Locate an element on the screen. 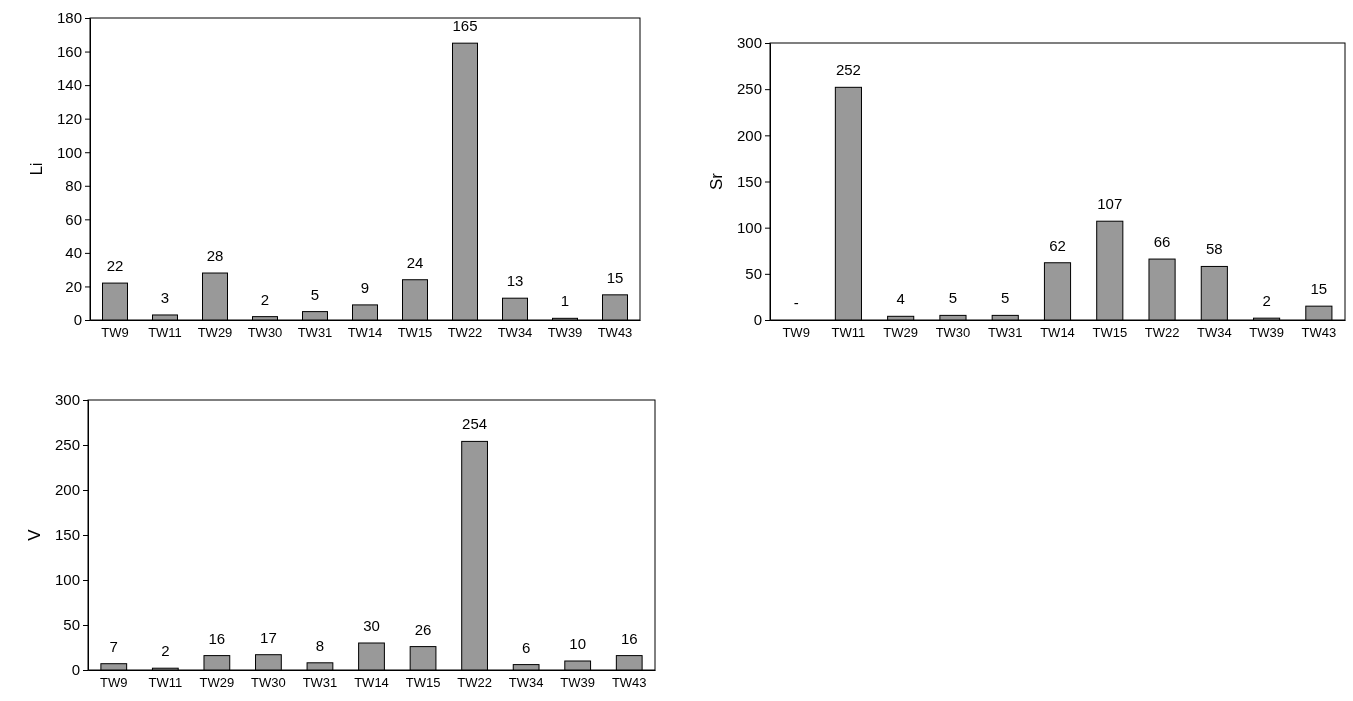 This screenshot has height=701, width=1353. data-label: 165 is located at coordinates (465, 26).